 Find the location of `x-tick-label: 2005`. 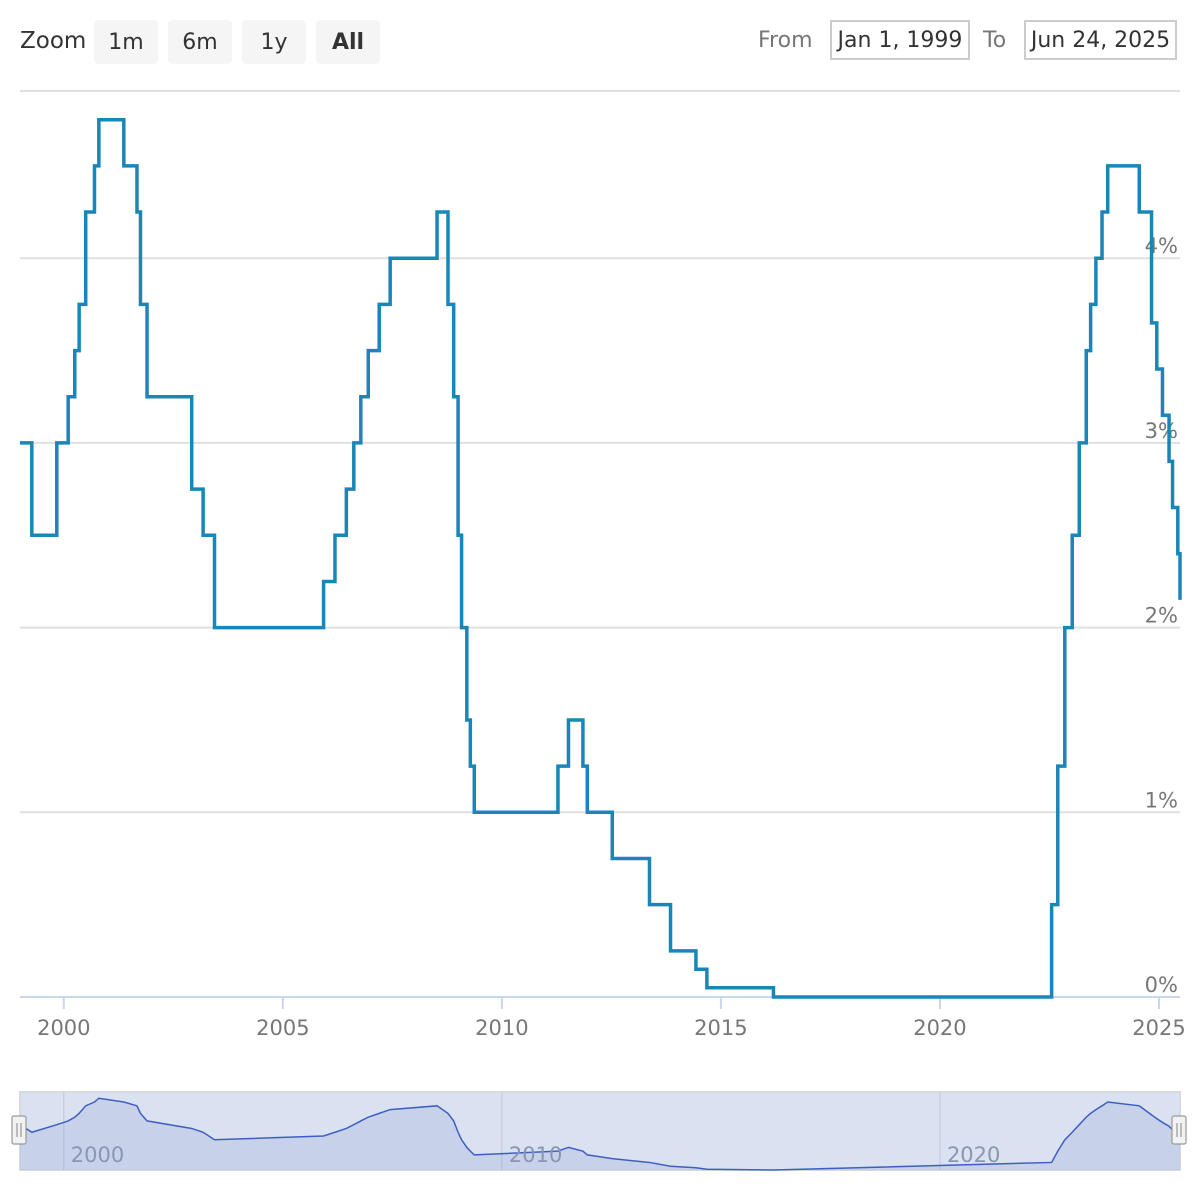

x-tick-label: 2005 is located at coordinates (282, 1028).